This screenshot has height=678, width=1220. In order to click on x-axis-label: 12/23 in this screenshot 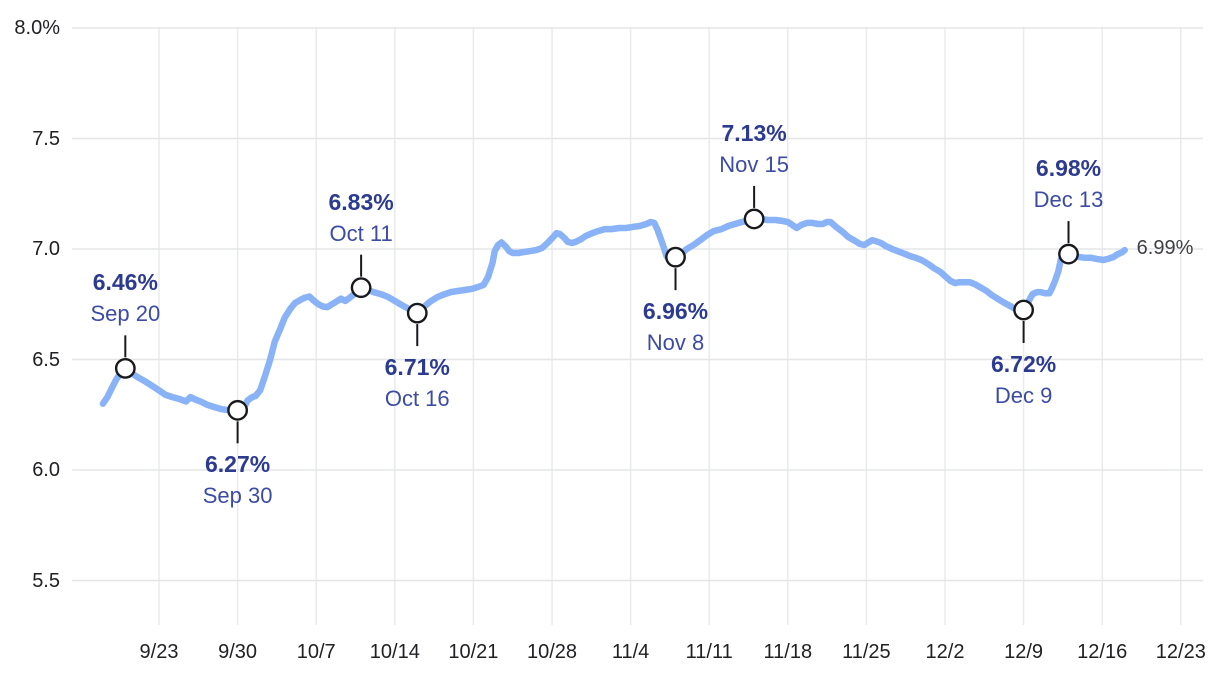, I will do `click(1180, 652)`.